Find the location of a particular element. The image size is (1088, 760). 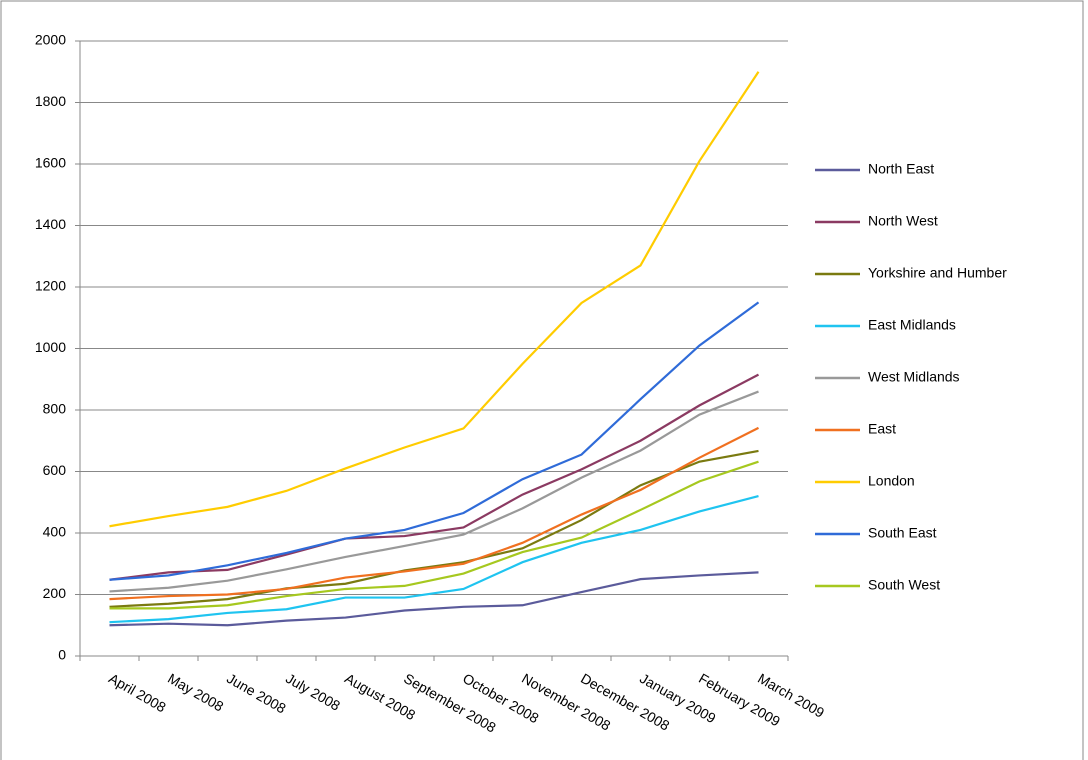

legend-label: East Midlands is located at coordinates (912, 325).